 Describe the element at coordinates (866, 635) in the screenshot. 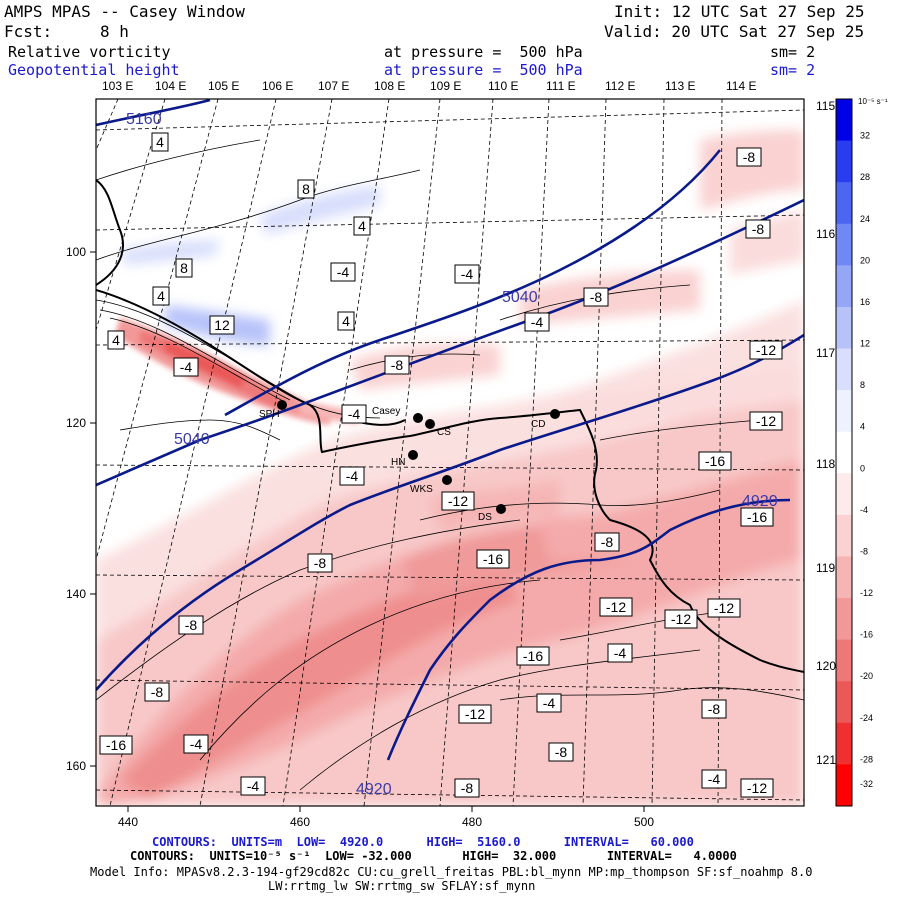

I see `colorbar-level-label: -16` at that location.